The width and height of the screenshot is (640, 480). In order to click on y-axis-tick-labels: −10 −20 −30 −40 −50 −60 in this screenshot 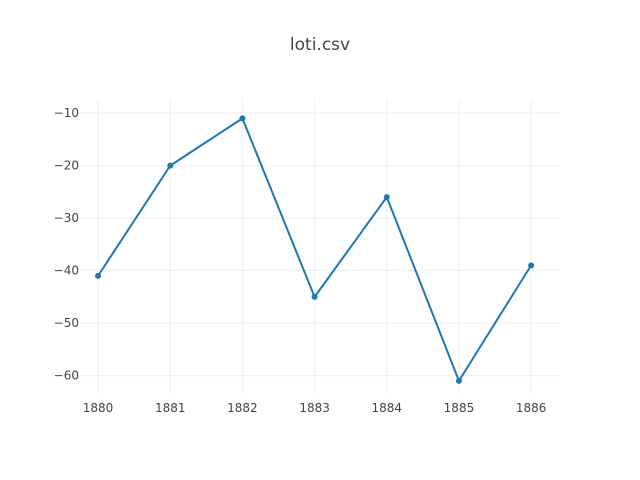, I will do `click(66, 244)`.